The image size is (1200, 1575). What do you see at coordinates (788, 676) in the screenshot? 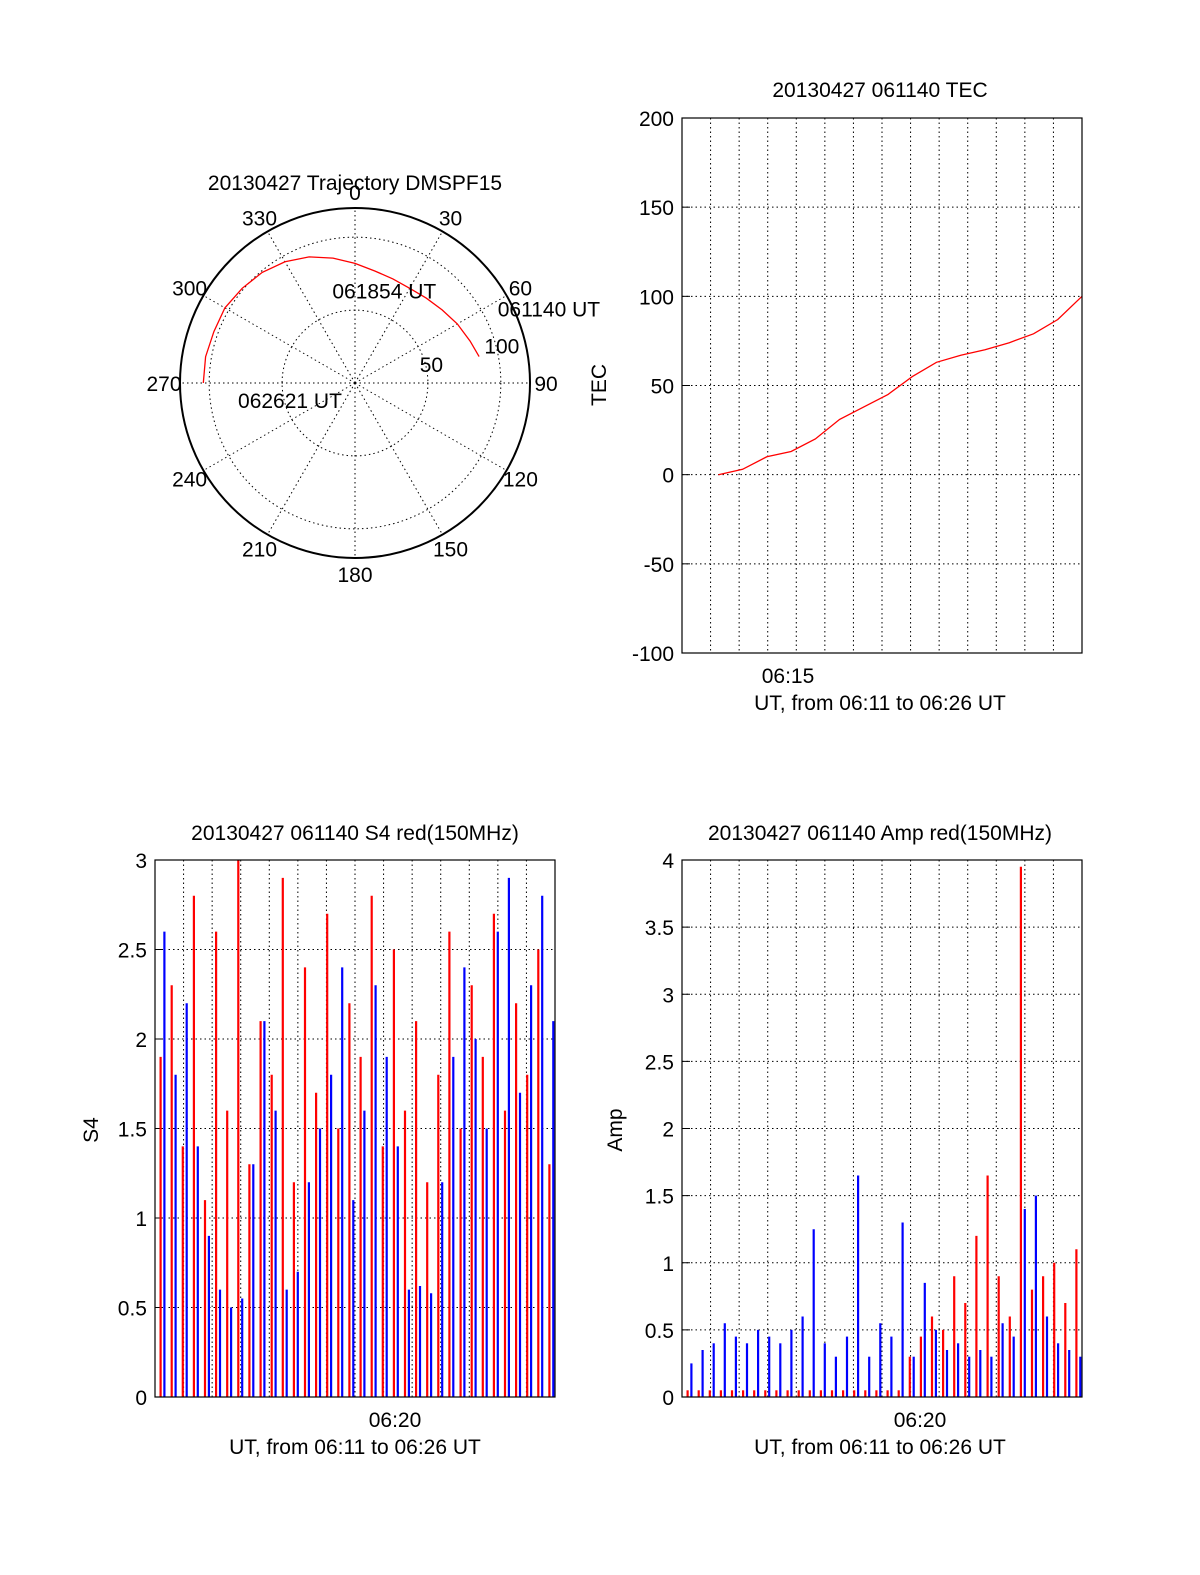
I see `tec-x-tick-label: 06:15` at bounding box center [788, 676].